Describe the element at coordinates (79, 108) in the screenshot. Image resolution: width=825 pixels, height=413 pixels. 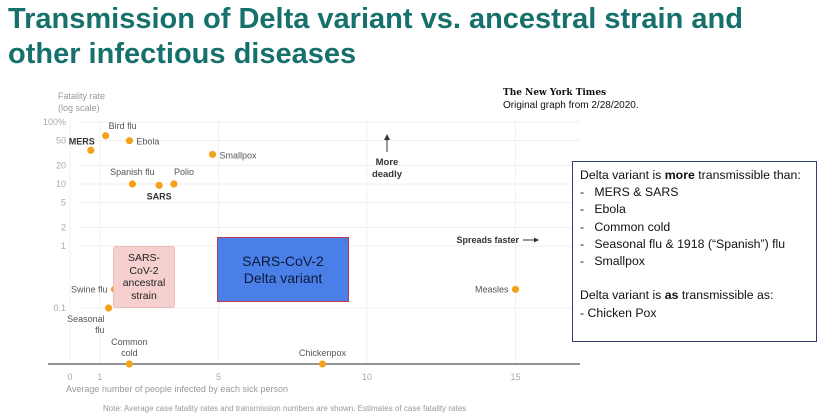
I see `y-axis-label: (log scale)` at that location.